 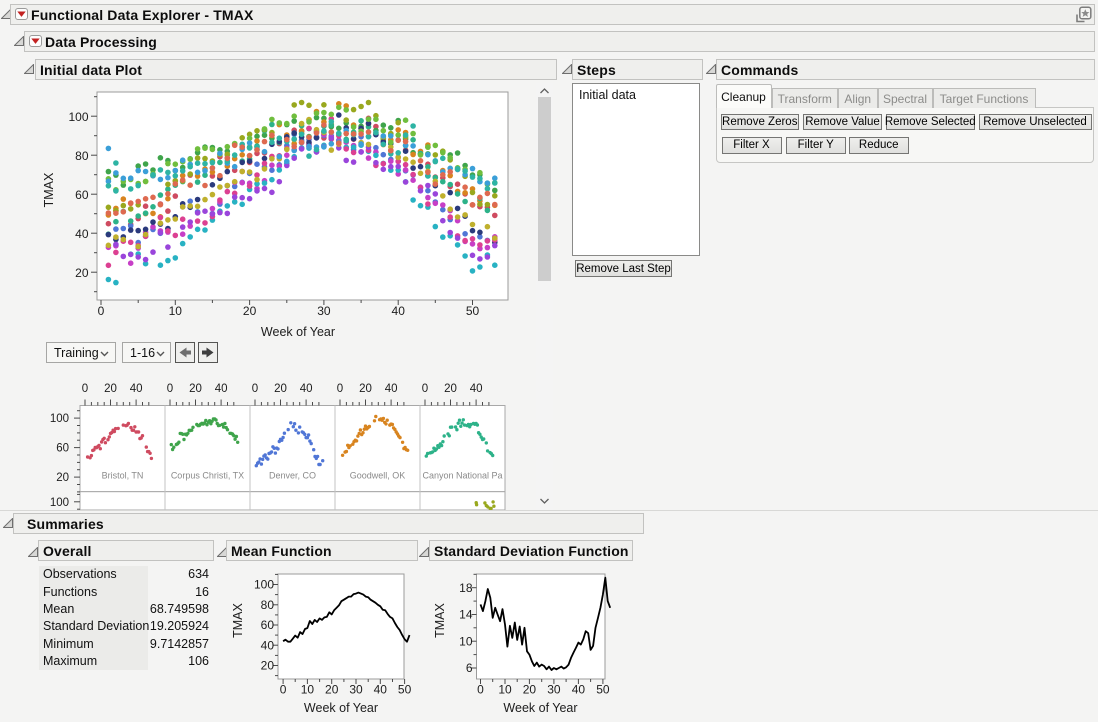 I want to click on svg-text: 18, so click(x=466, y=588).